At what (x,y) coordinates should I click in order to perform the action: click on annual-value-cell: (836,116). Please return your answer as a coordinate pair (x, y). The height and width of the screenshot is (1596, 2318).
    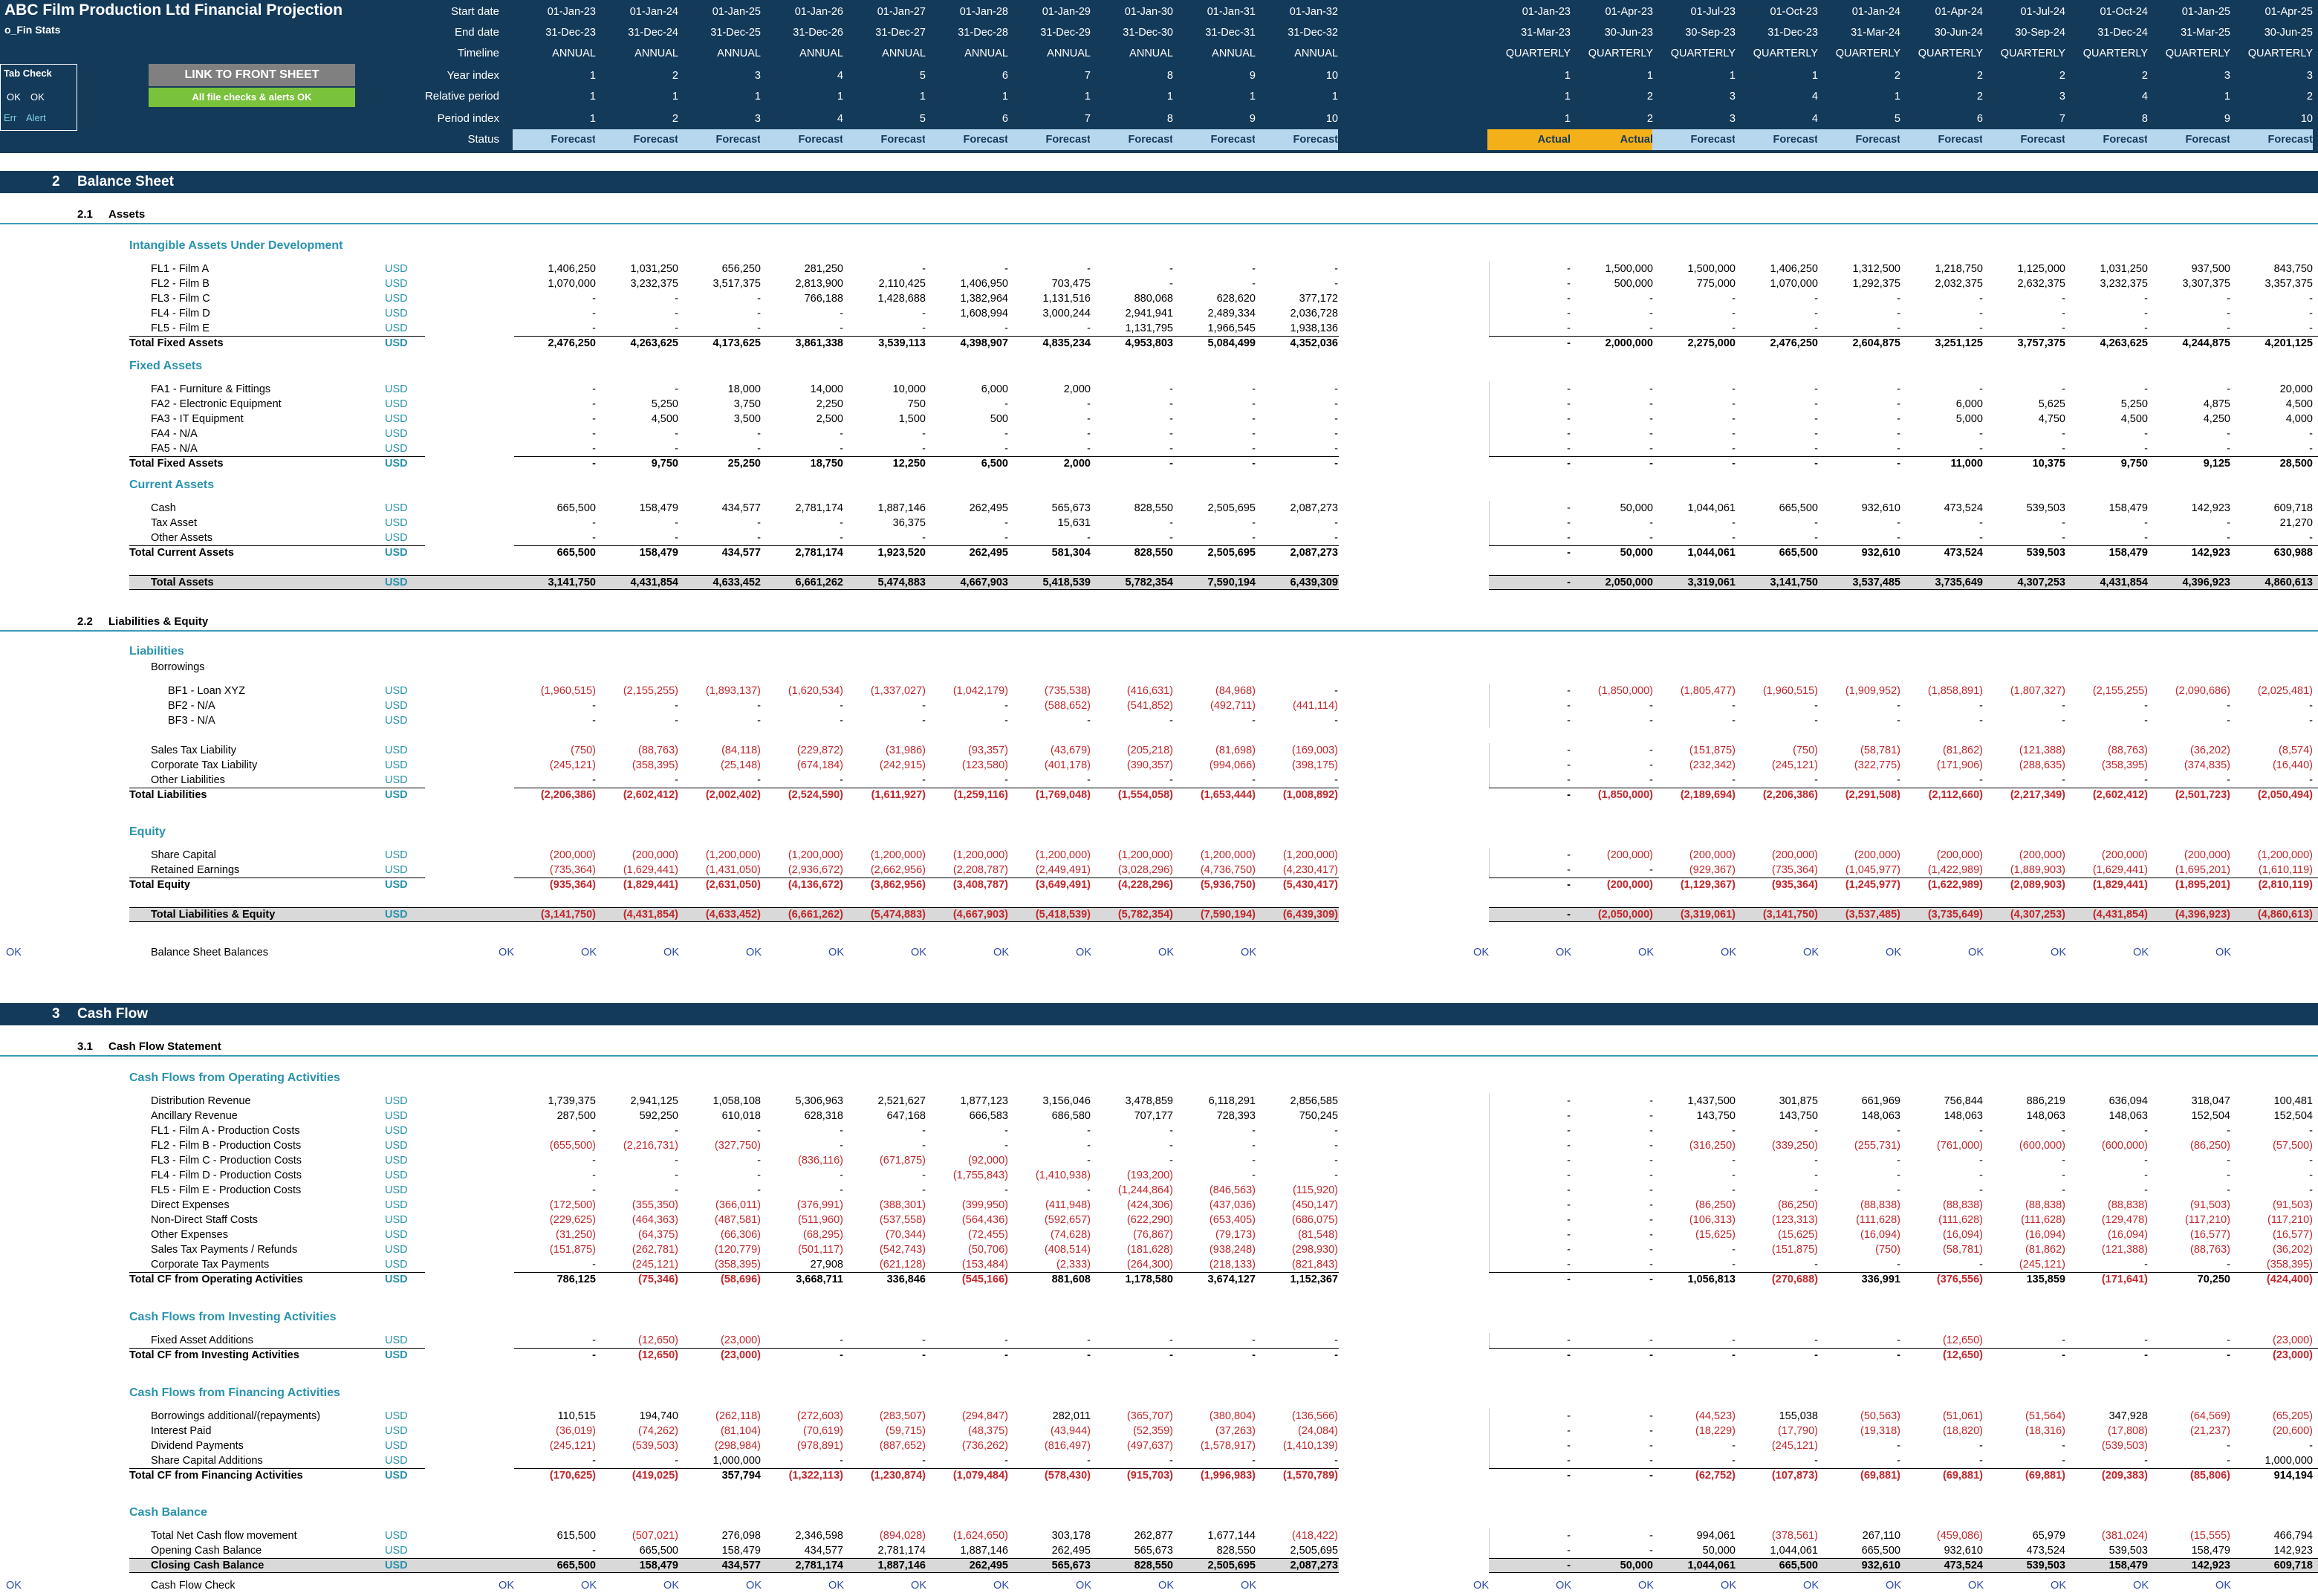
    Looking at the image, I should click on (820, 1161).